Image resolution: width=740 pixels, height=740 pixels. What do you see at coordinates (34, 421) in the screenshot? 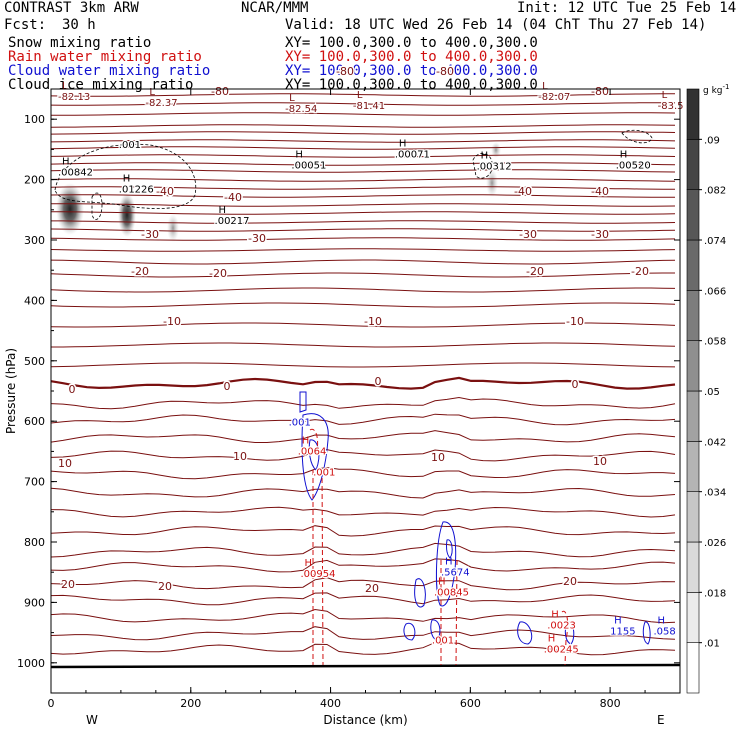
I see `y-tick-label: 600` at bounding box center [34, 421].